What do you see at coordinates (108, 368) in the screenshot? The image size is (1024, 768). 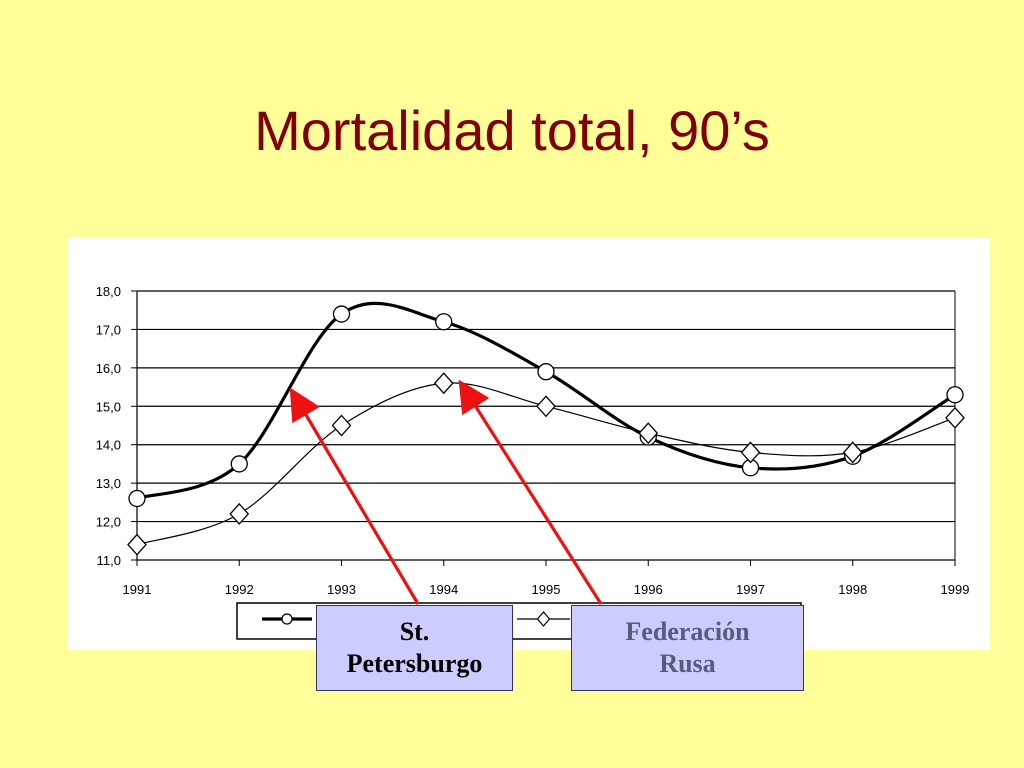 I see `y-tick-label: 16,0` at bounding box center [108, 368].